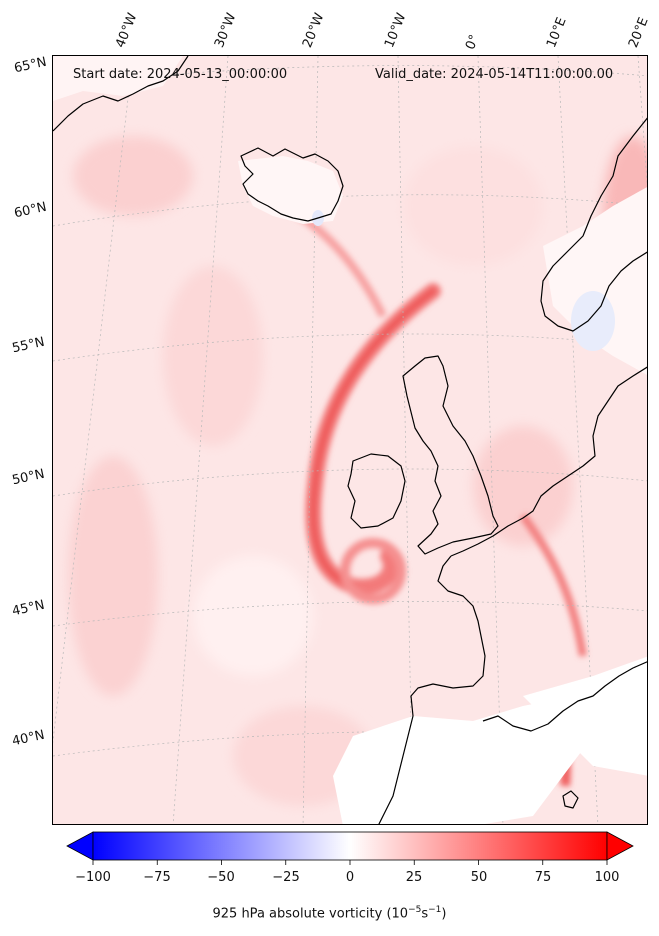  I want to click on cbar-tick-label: −75, so click(157, 877).